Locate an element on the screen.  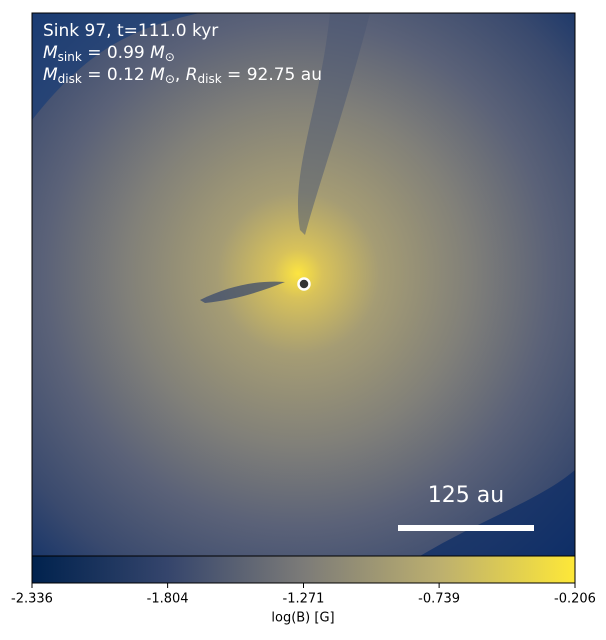
annotation-part: = 0.12 is located at coordinates (116, 75).